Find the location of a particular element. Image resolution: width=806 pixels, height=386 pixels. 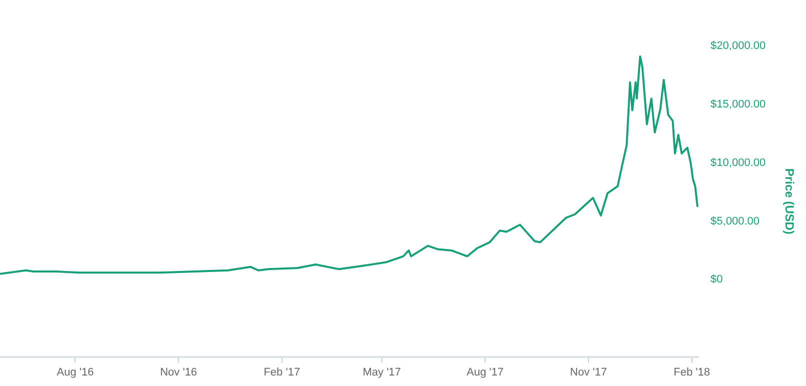

y-tick-label: $5,000.00 is located at coordinates (735, 221).